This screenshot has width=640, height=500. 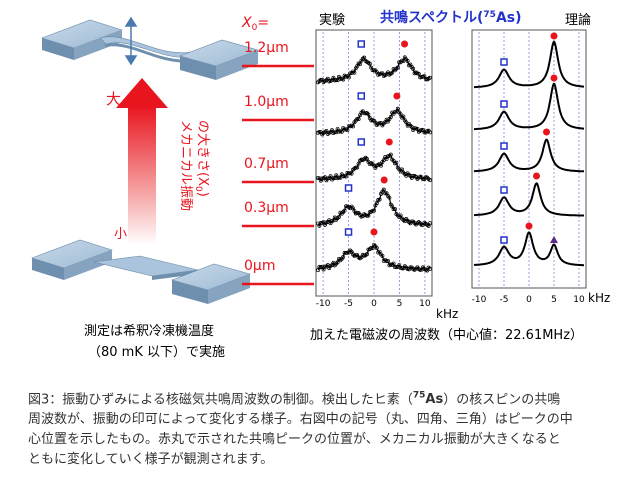 I want to click on resonator-static-diagram, so click(x=141, y=271).